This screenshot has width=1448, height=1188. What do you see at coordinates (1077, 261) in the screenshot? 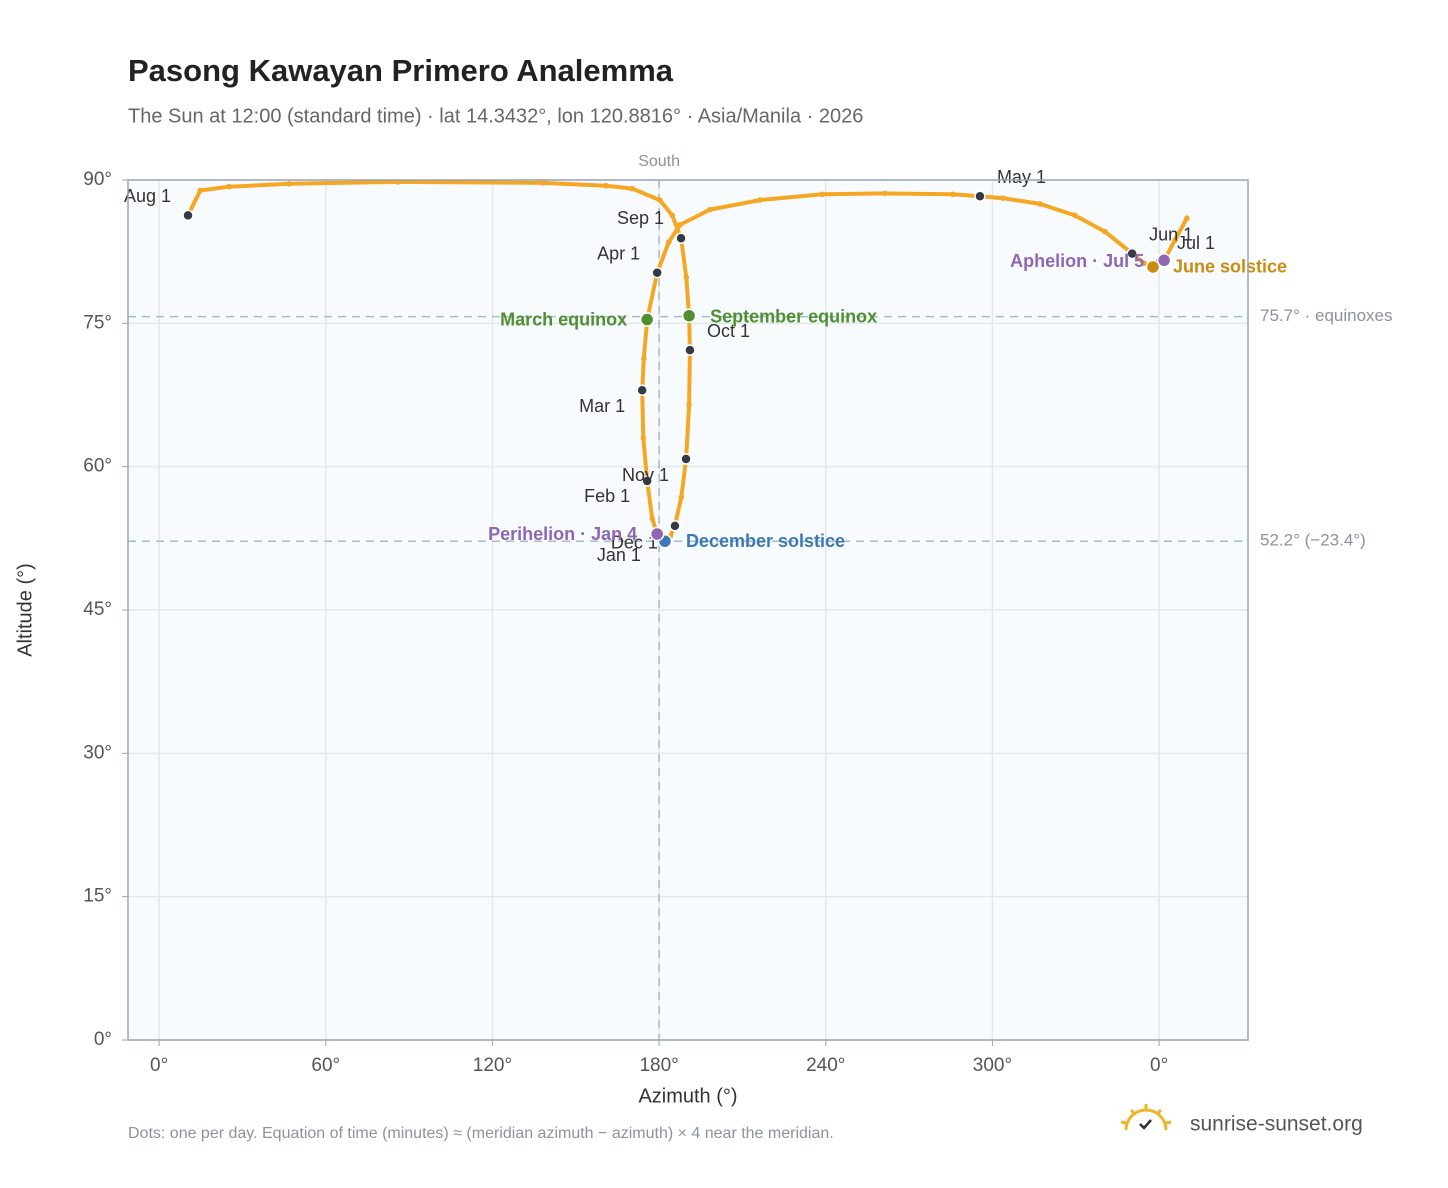
I see `event-label: Aphelion · Jul 5` at bounding box center [1077, 261].